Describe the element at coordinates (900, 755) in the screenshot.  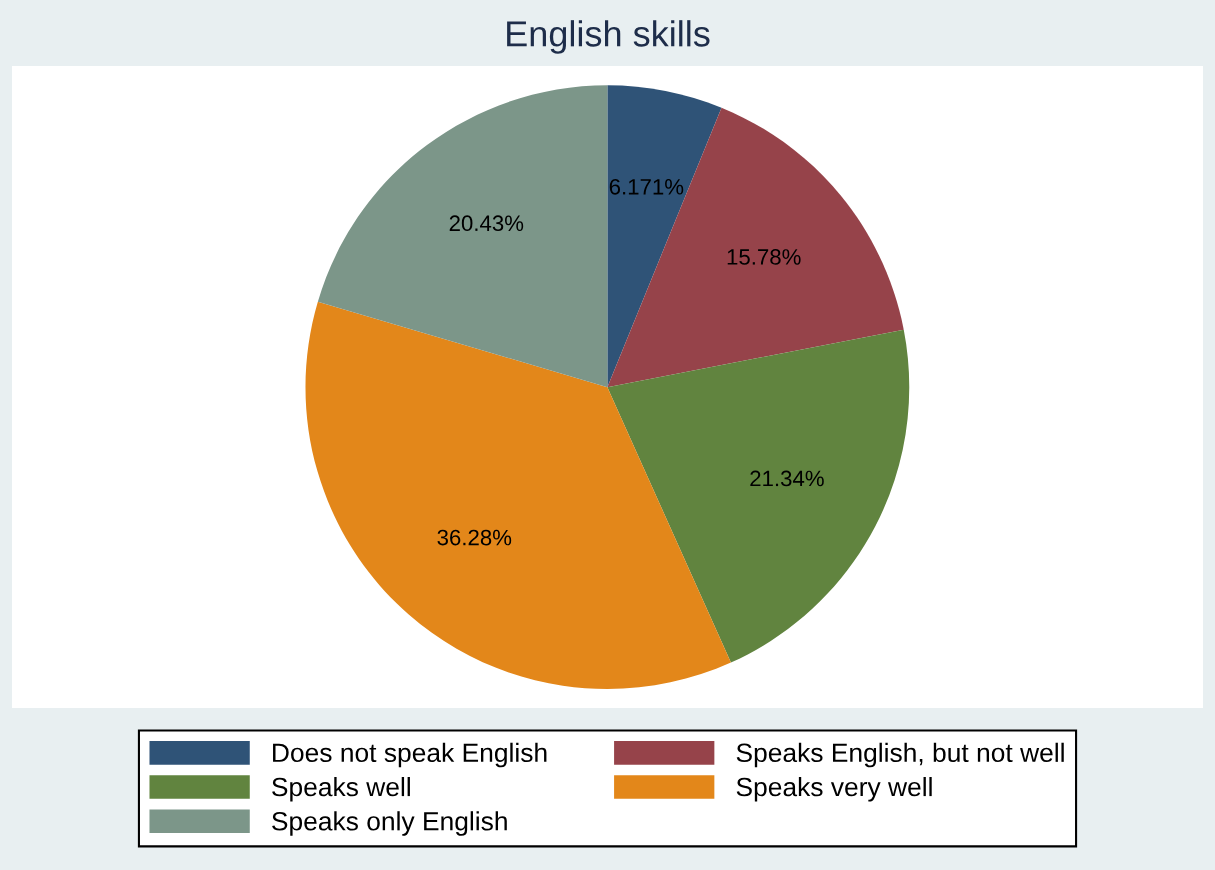
I see `legend-label: Speaks English, but not well` at that location.